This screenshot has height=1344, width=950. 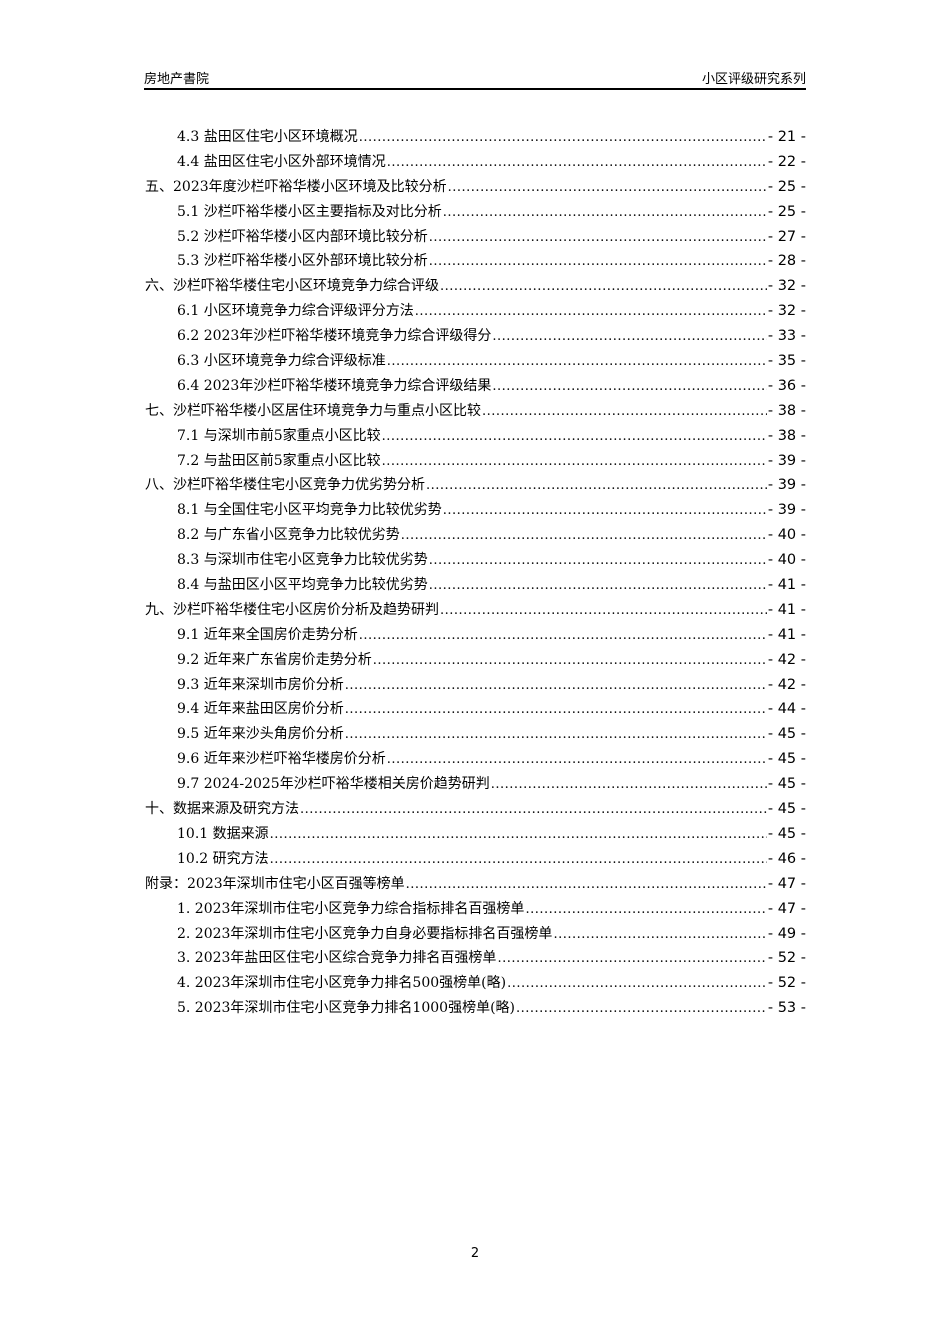 I want to click on toc-entry: 10.2 研究方法 - 46 -, so click(x=475, y=860).